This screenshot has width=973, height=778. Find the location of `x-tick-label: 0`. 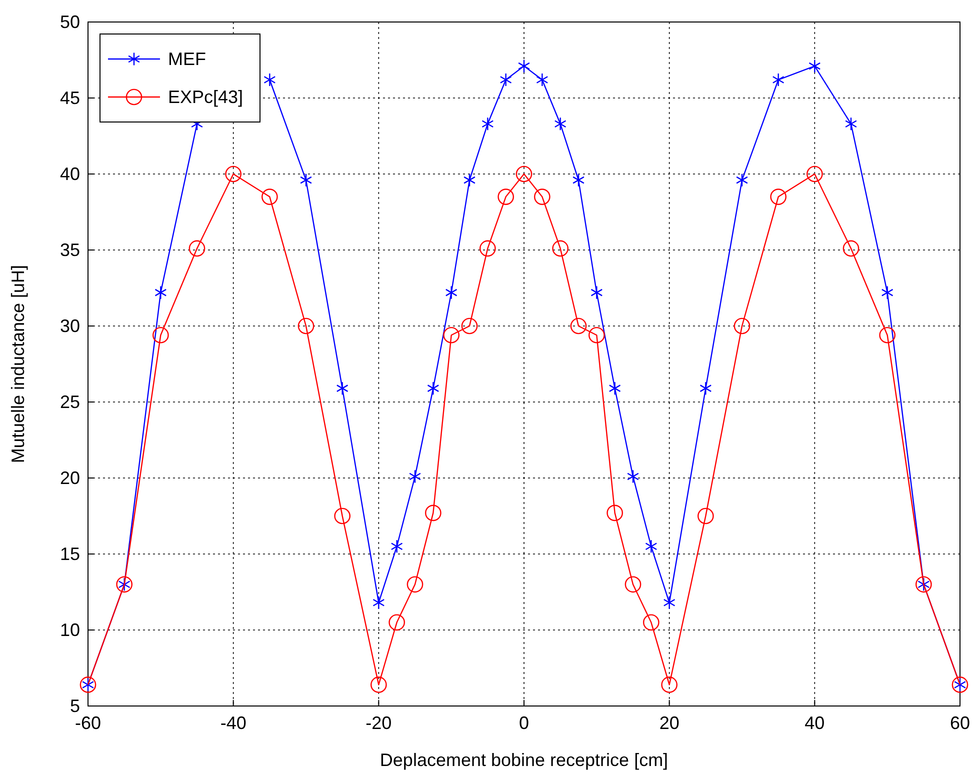

x-tick-label: 0 is located at coordinates (524, 722).